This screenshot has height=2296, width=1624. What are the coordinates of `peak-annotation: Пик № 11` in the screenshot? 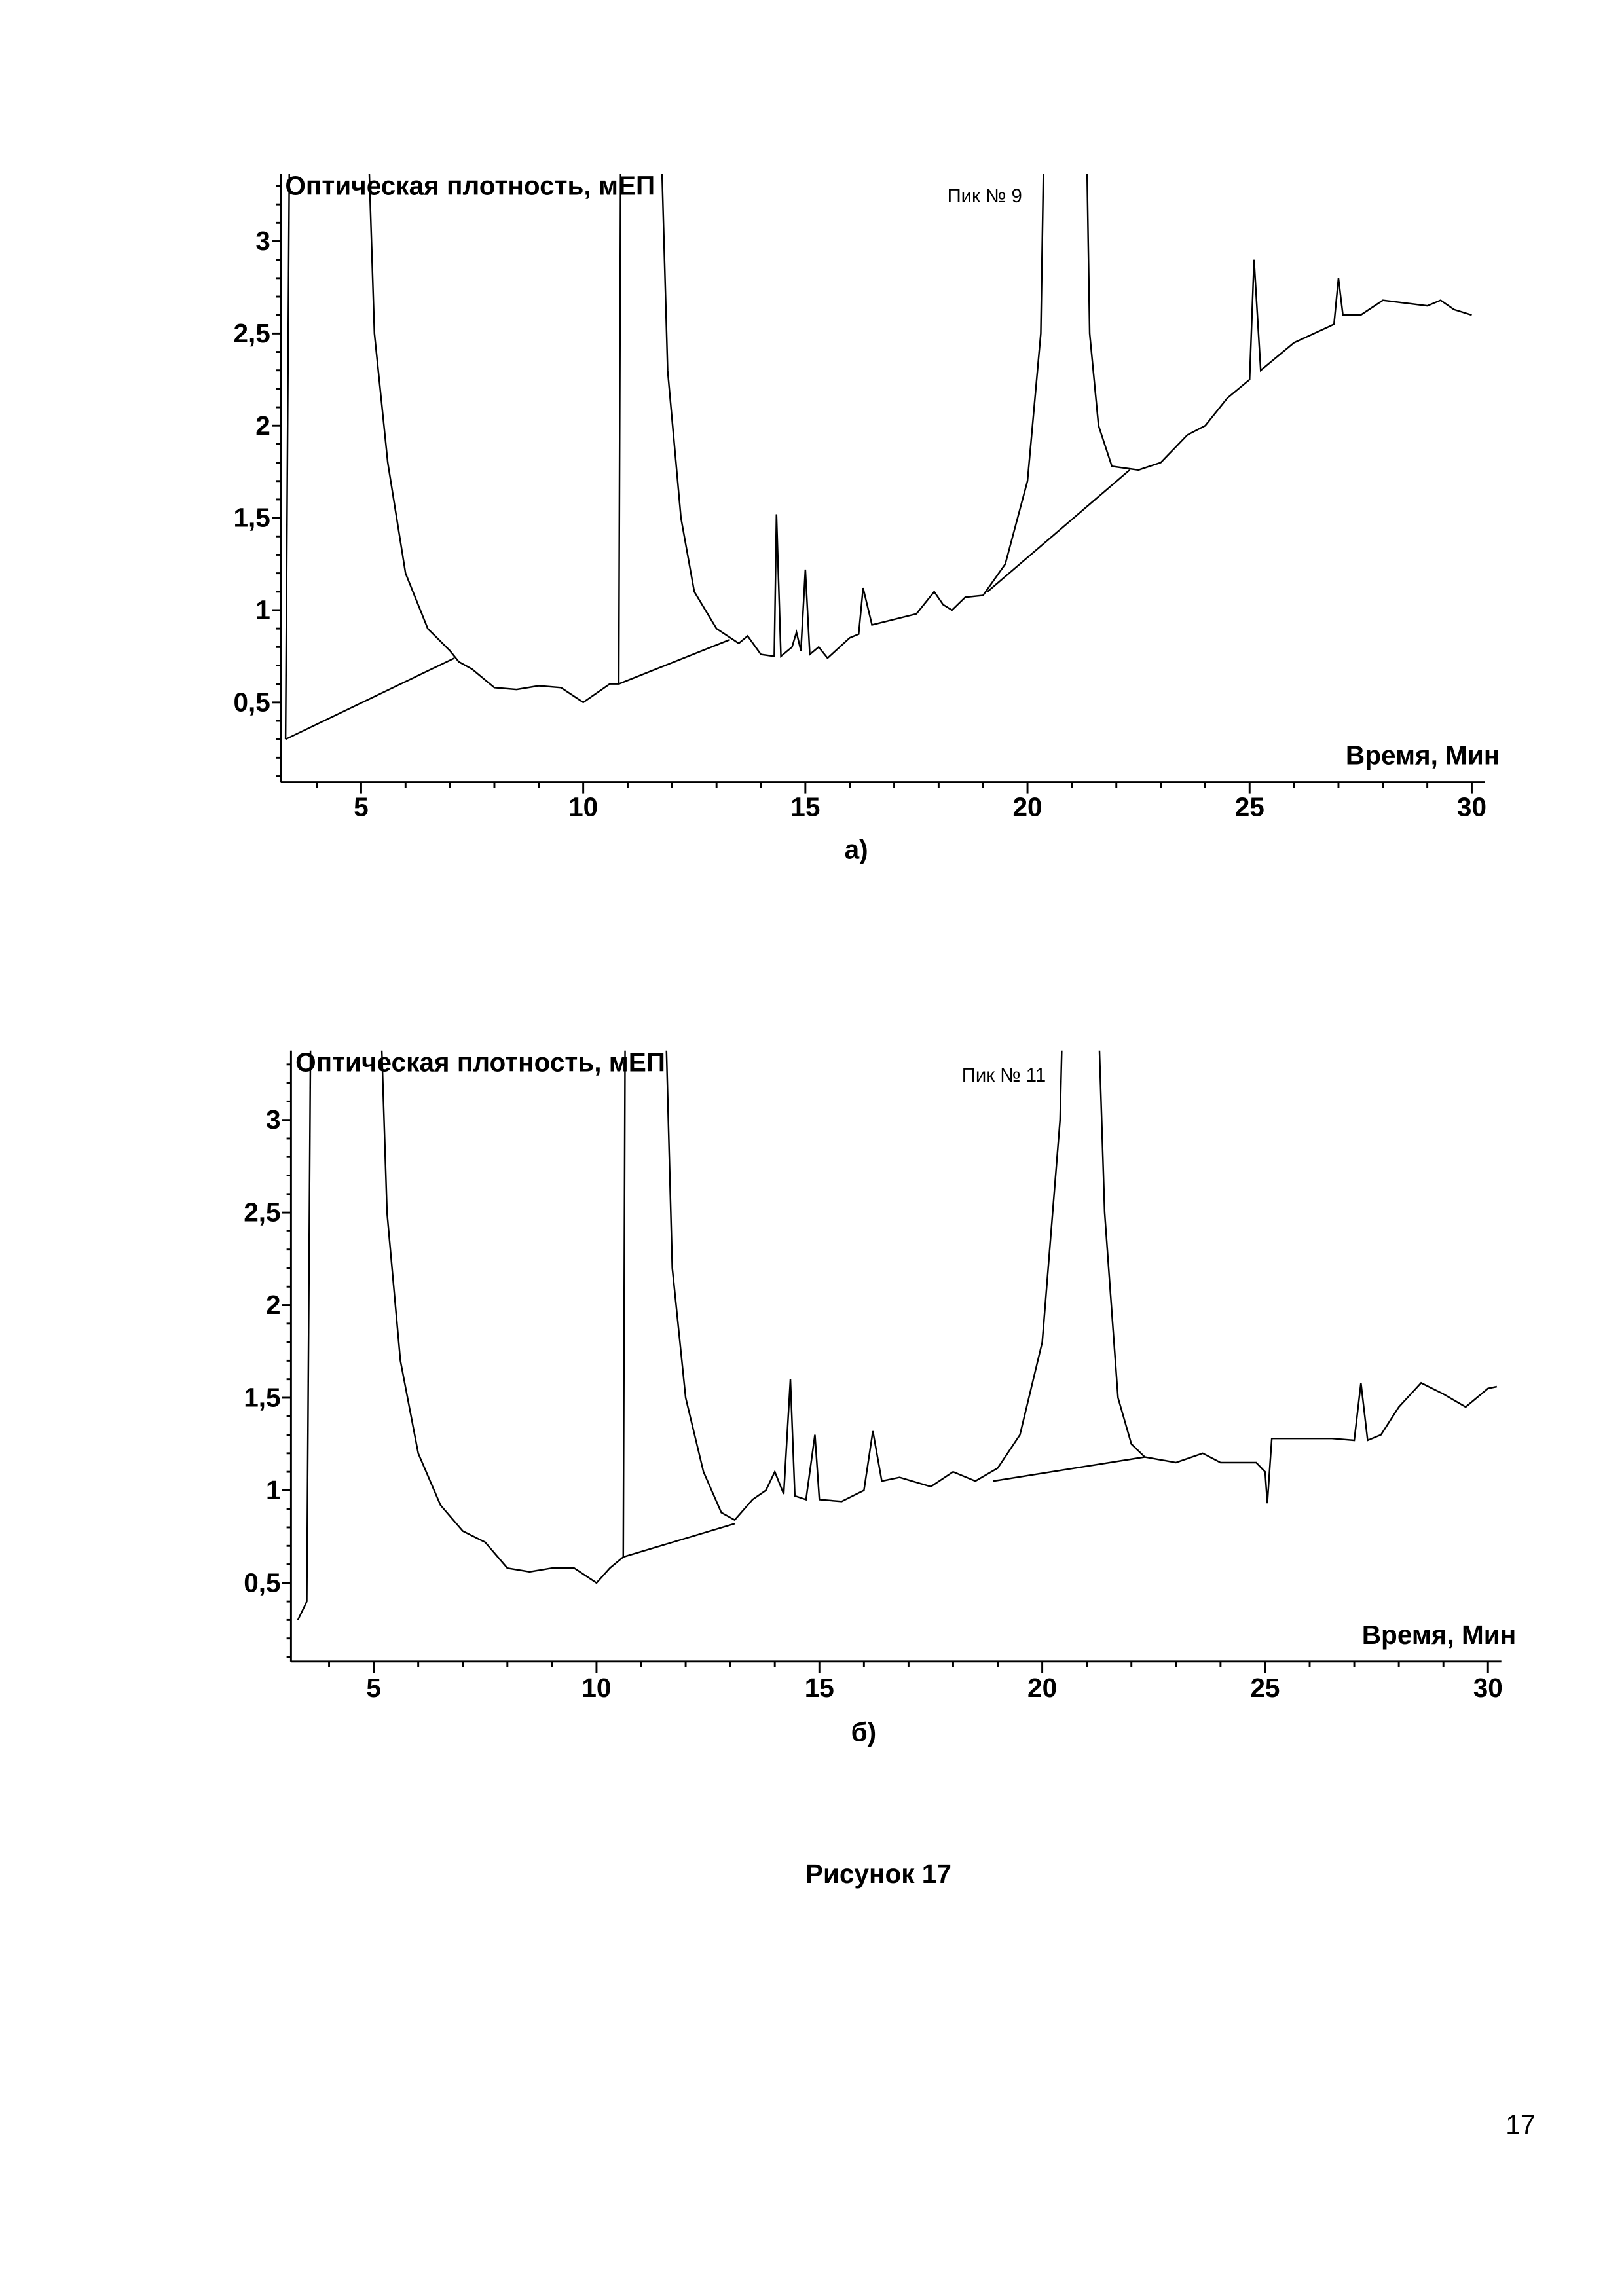 It's located at (1004, 1075).